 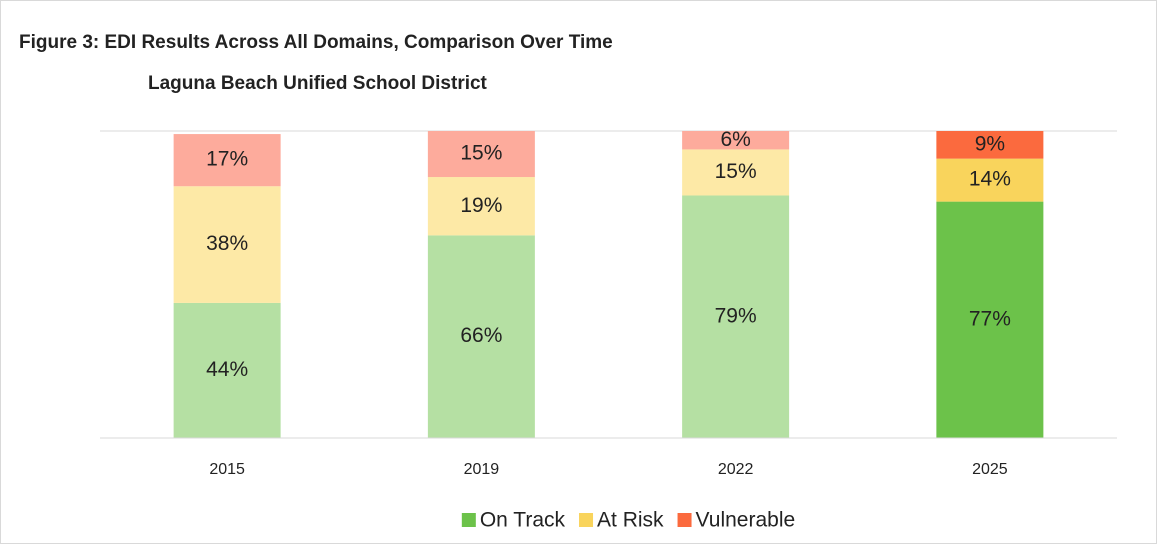 What do you see at coordinates (746, 520) in the screenshot?
I see `legend-label: Vulnerable` at bounding box center [746, 520].